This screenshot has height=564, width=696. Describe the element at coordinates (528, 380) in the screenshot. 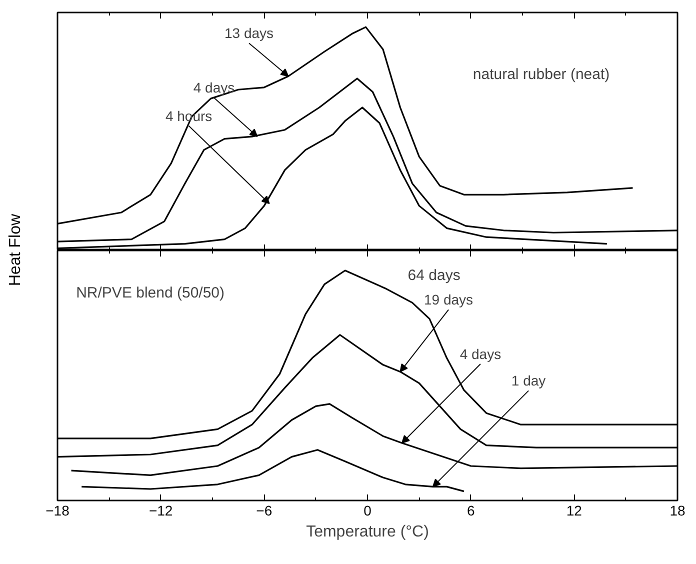

I see `annotation: 1 day` at that location.